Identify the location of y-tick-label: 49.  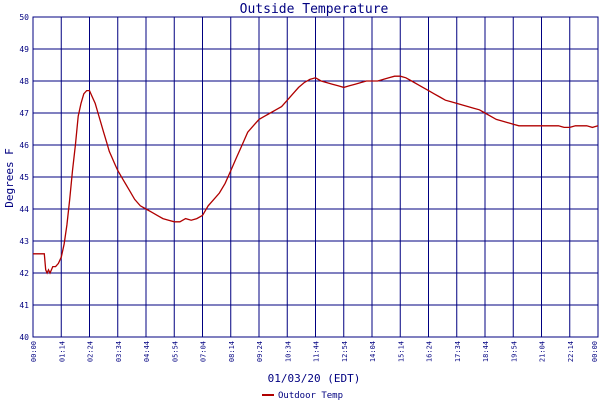
(24, 49).